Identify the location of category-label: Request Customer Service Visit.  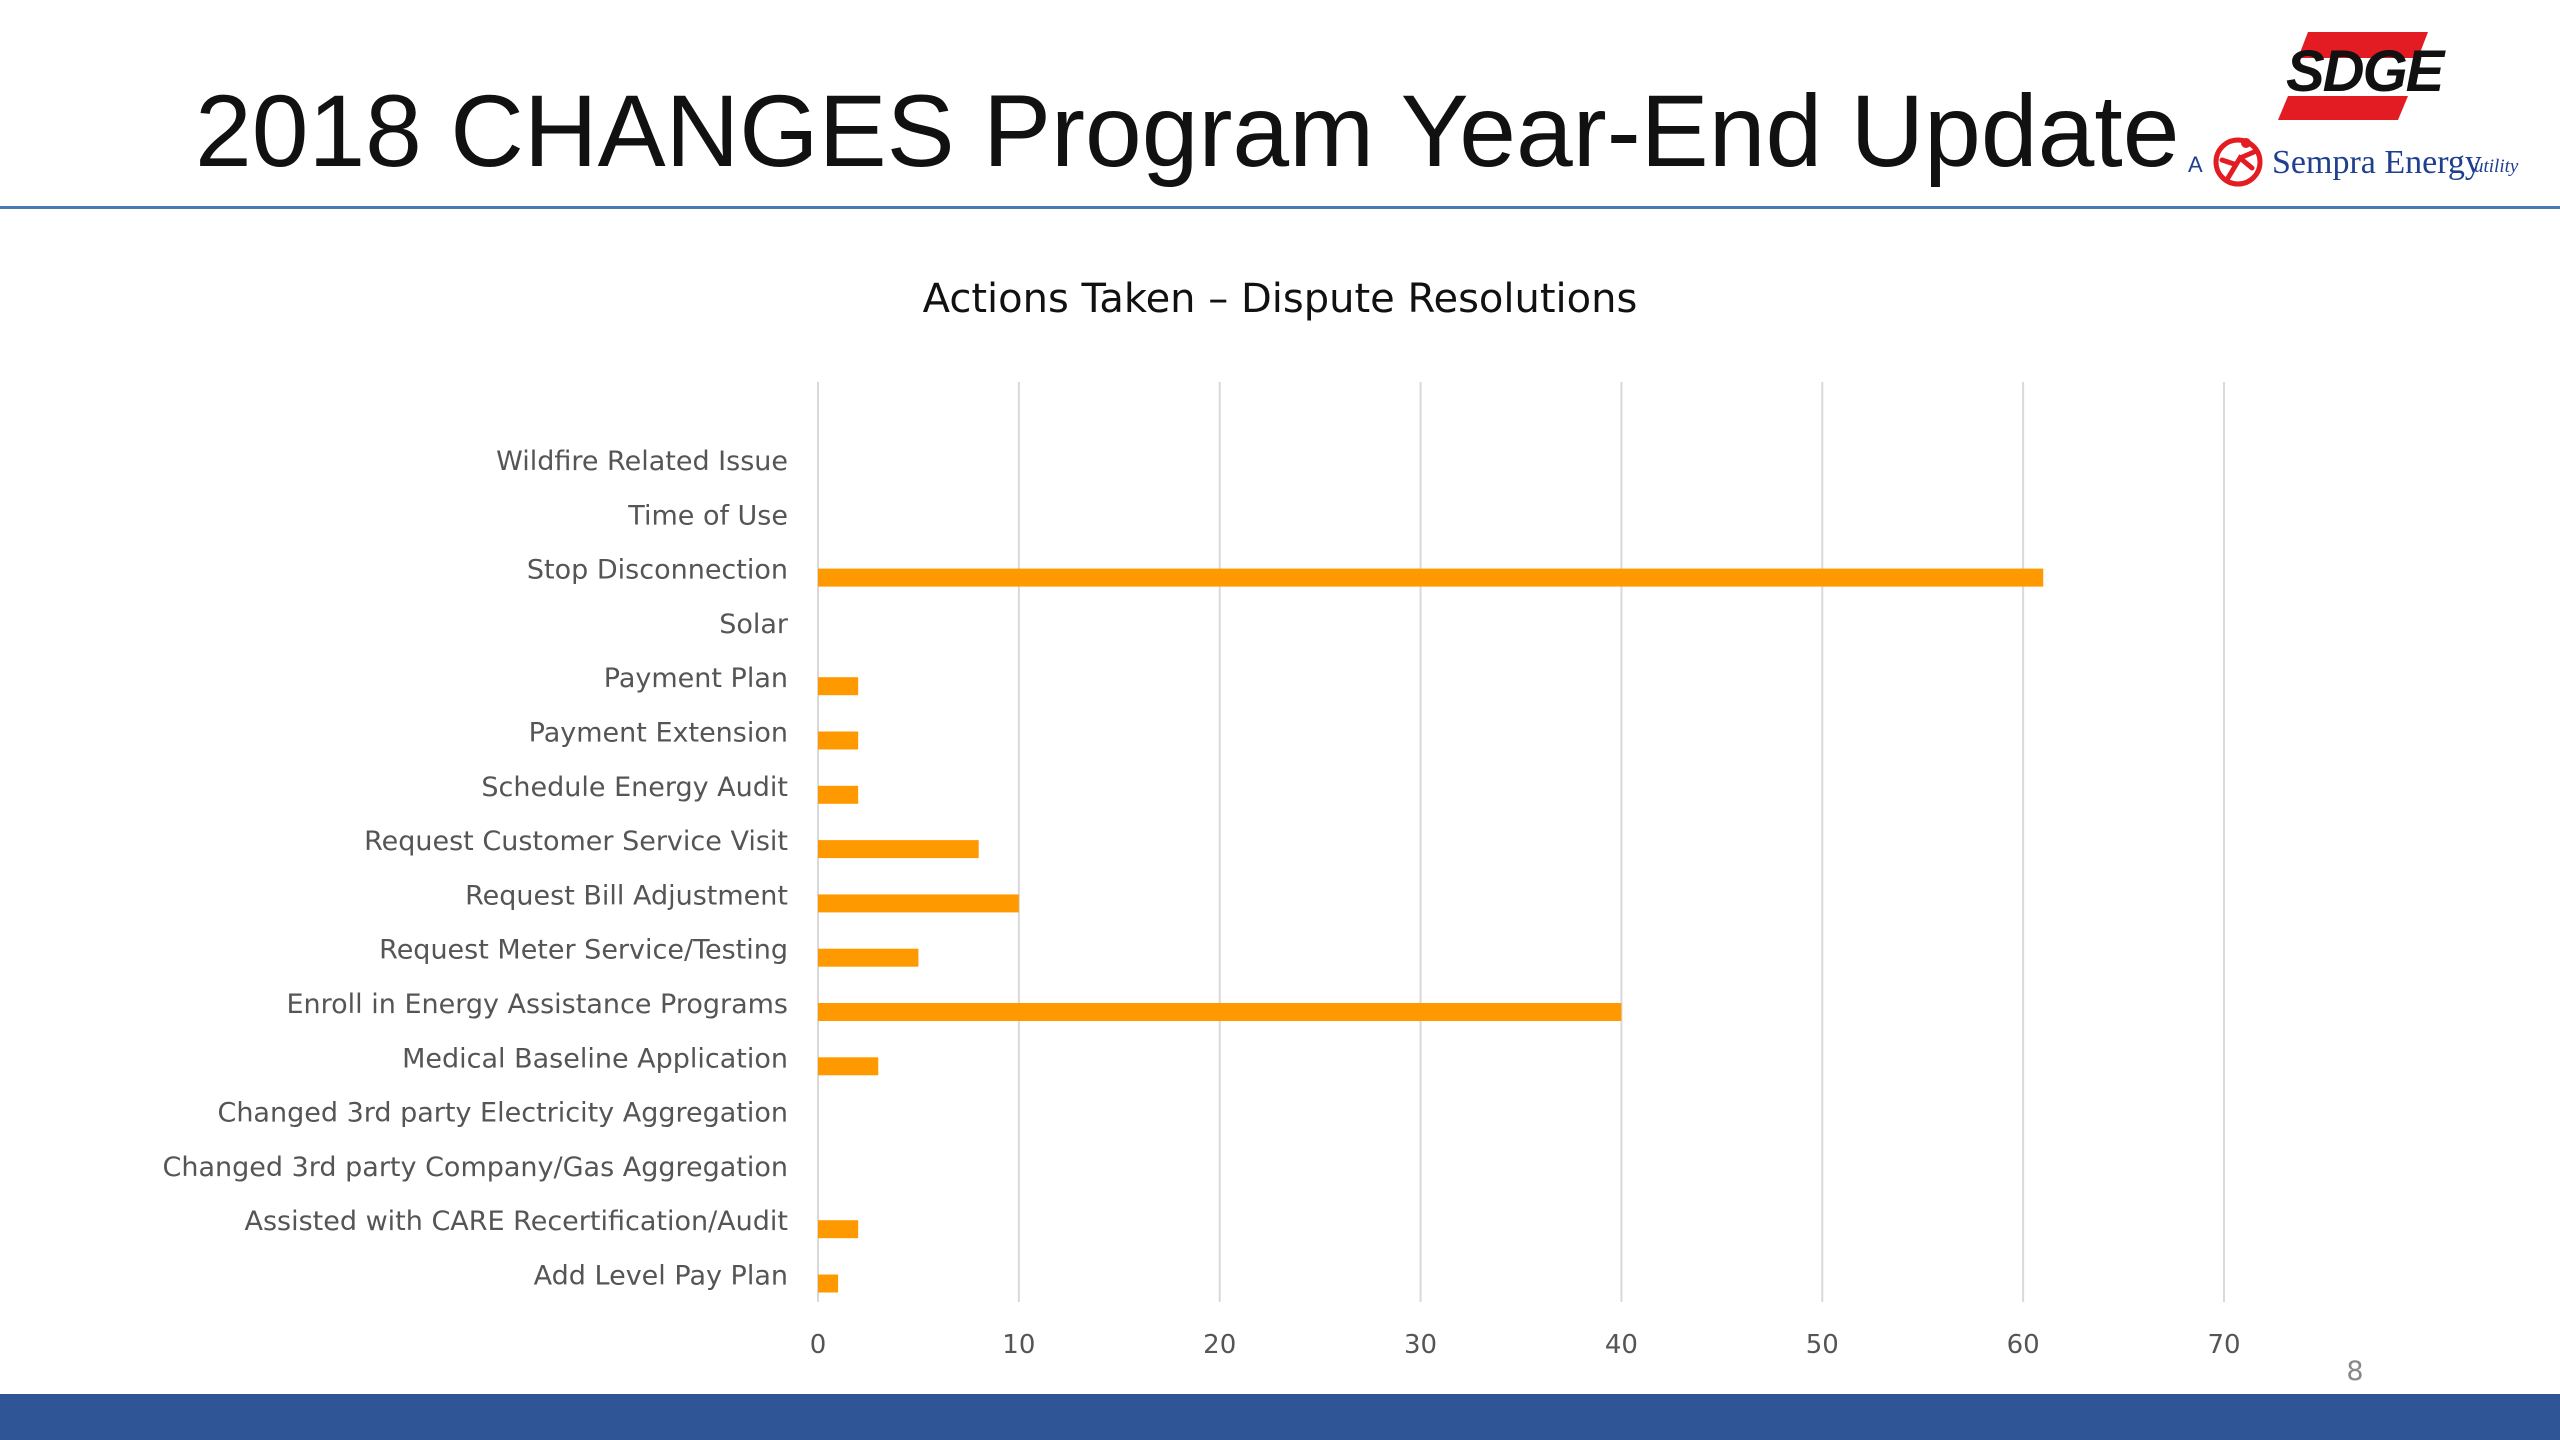
(576, 841).